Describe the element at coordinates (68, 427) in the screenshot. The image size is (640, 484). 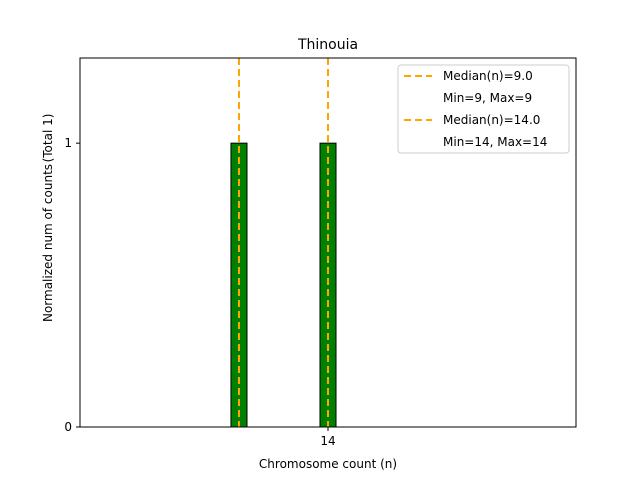
I see `y-tick-label: 0` at that location.